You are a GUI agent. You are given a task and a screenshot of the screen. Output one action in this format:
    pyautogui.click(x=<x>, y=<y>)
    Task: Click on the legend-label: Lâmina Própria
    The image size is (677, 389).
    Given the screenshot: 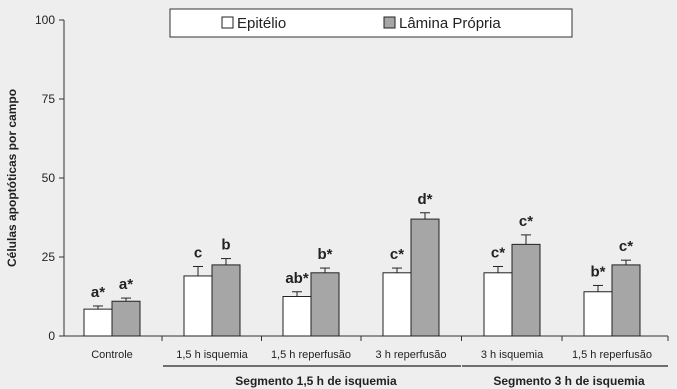 What is the action you would take?
    pyautogui.click(x=450, y=23)
    